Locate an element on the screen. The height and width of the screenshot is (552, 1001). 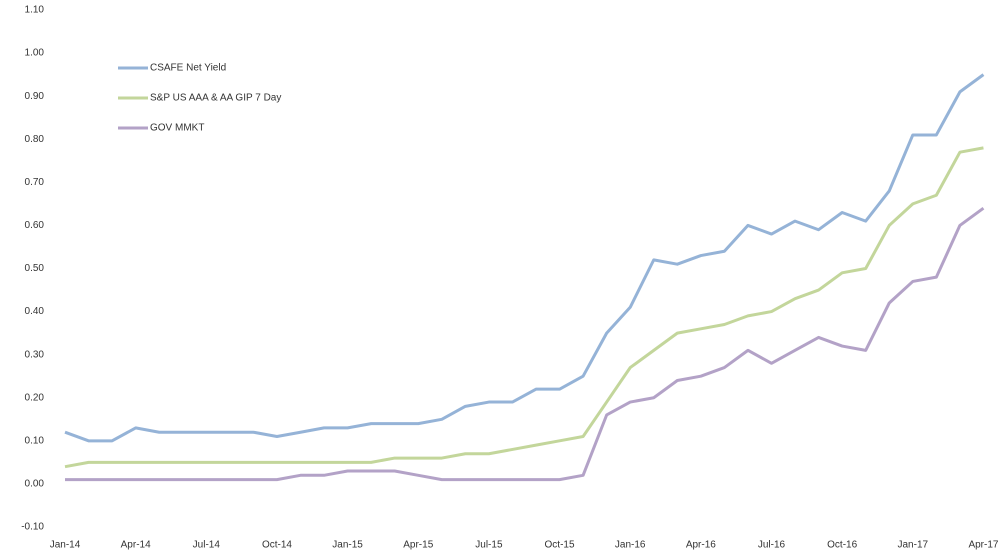
y-tick-label: 0.20 is located at coordinates (35, 397).